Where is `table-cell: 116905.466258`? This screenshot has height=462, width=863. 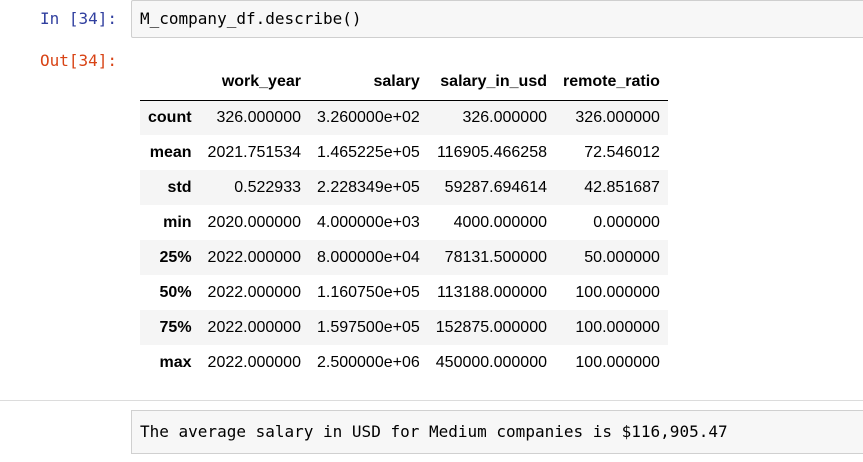
table-cell: 116905.466258 is located at coordinates (491, 152).